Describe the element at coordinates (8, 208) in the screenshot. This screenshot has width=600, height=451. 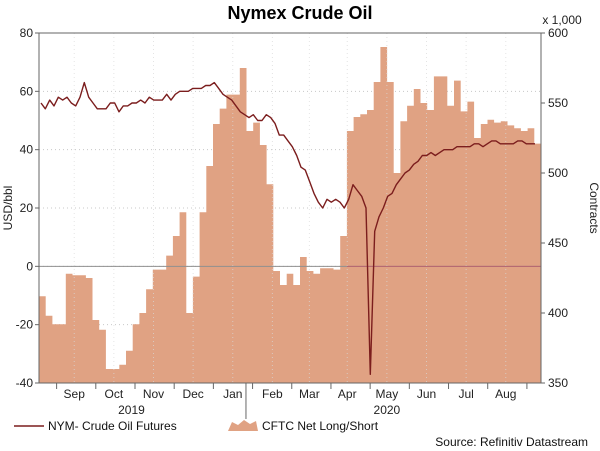
I see `left-axis-label: USD/bbl` at that location.